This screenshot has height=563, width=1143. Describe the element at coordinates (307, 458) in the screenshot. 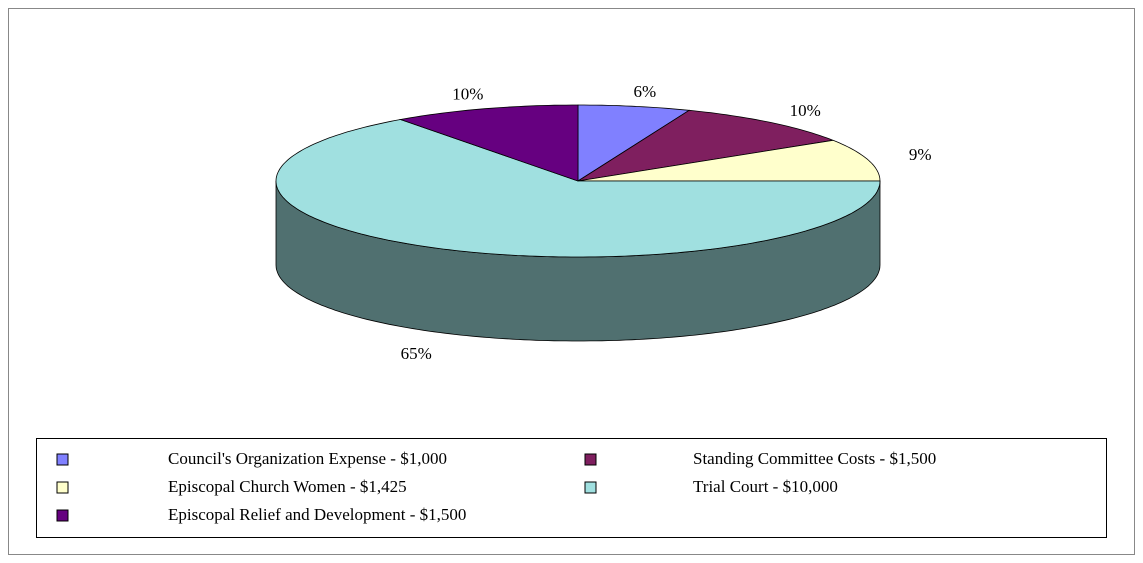

I see `legend-label: Council's Organization Expense - $1,000` at that location.